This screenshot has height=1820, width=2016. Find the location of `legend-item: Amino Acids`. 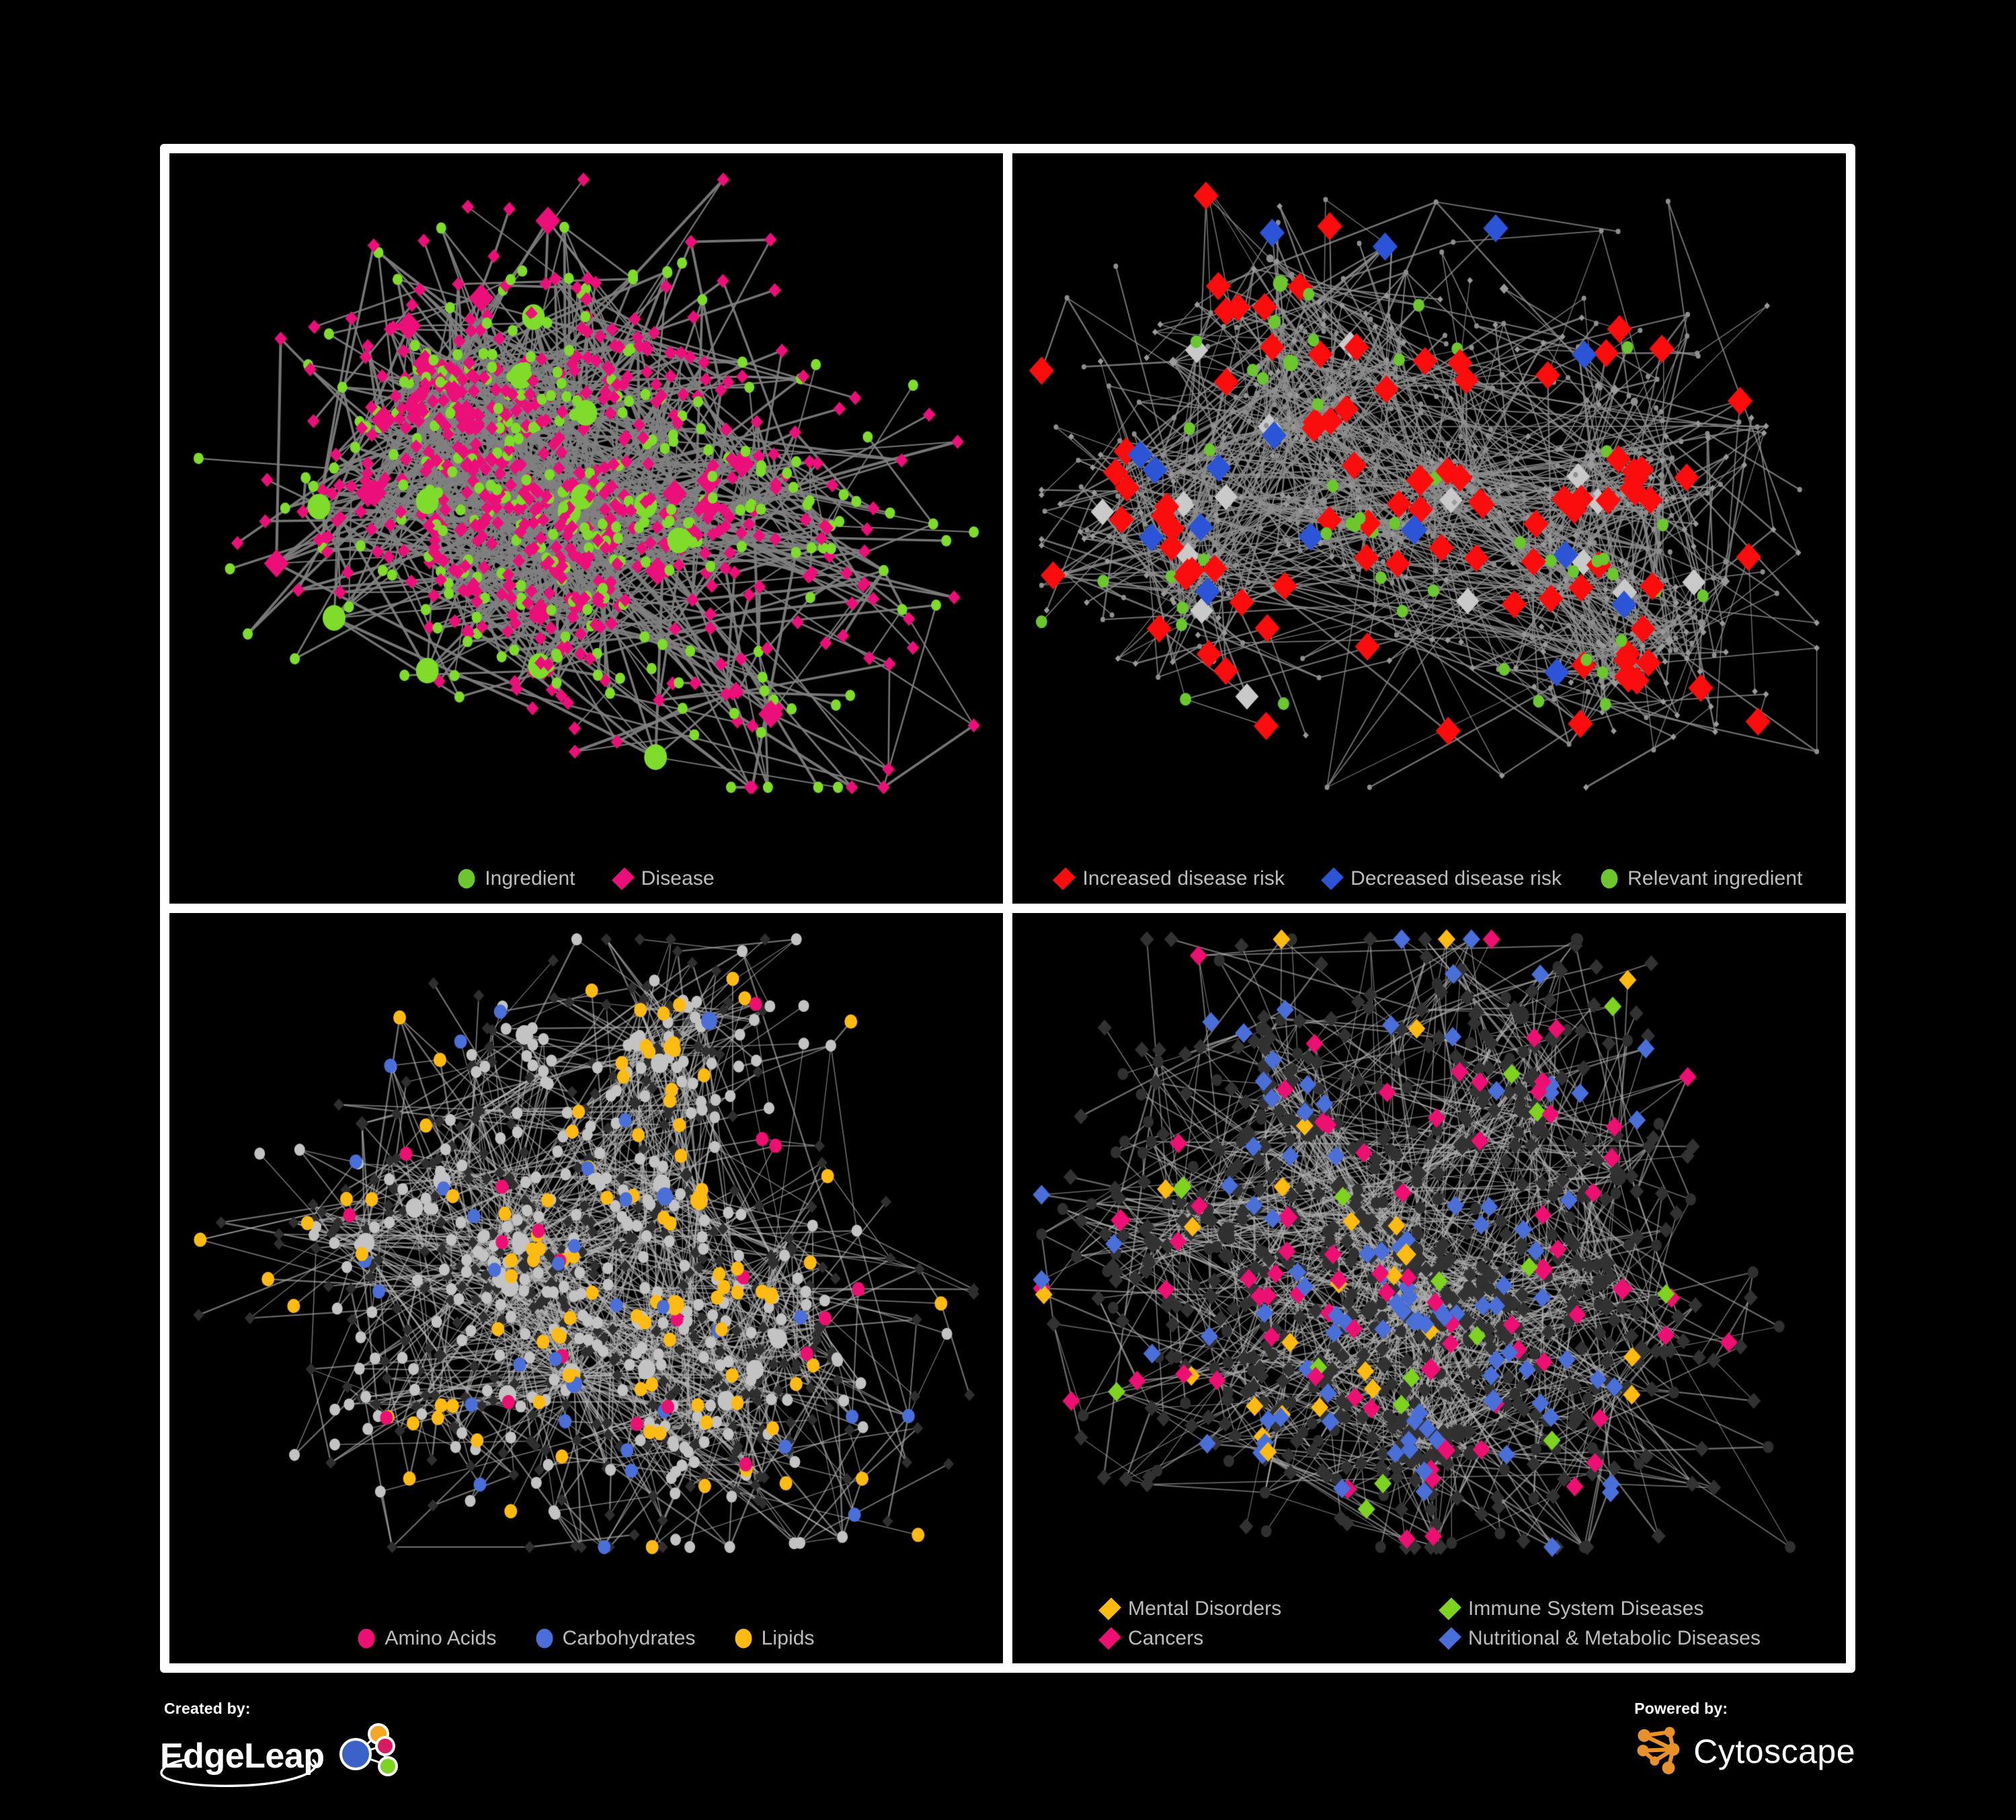

legend-item: Amino Acids is located at coordinates (427, 1638).